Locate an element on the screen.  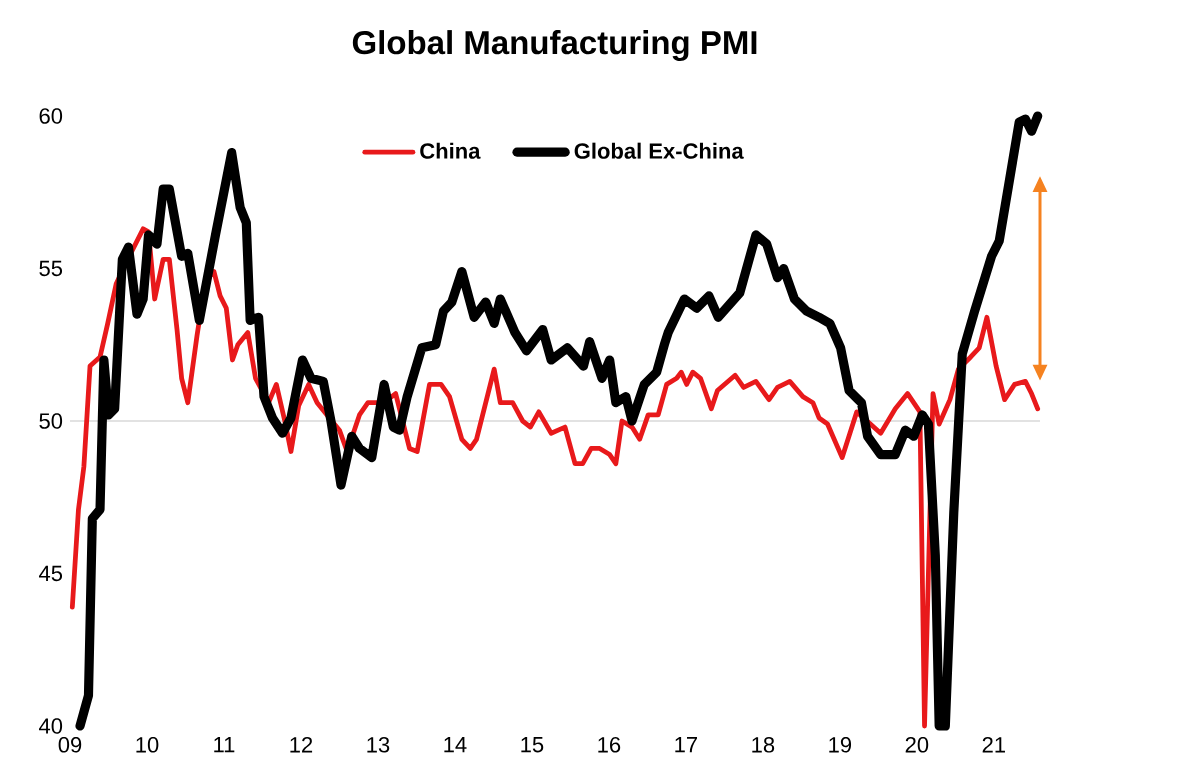
x-tick-label: 09 is located at coordinates (70, 745).